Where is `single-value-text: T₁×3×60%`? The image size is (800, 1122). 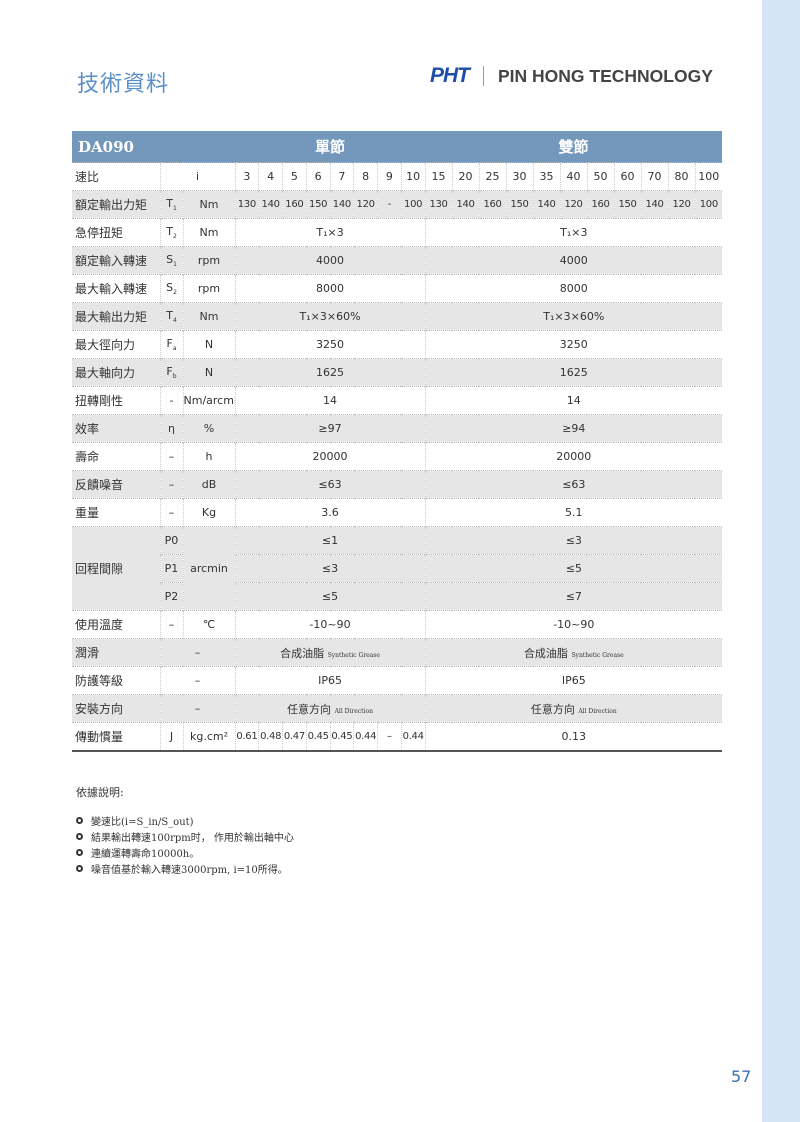
single-value-text: T₁×3×60% is located at coordinates (330, 316).